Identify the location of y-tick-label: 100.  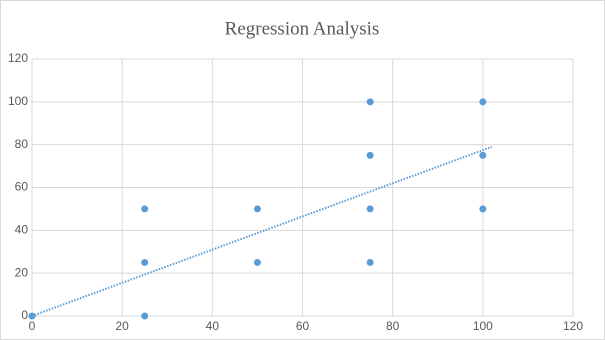
(18, 101).